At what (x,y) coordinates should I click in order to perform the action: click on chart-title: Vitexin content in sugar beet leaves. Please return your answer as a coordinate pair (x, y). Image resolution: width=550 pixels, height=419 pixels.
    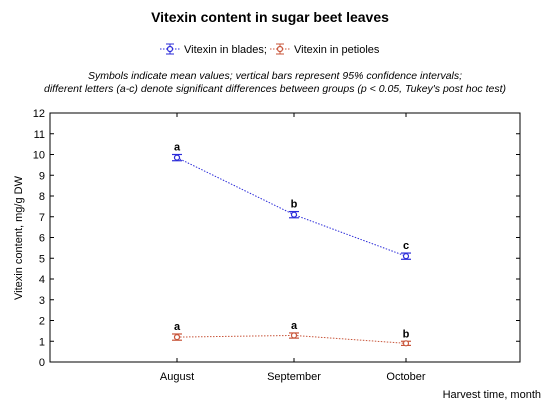
    Looking at the image, I should click on (270, 17).